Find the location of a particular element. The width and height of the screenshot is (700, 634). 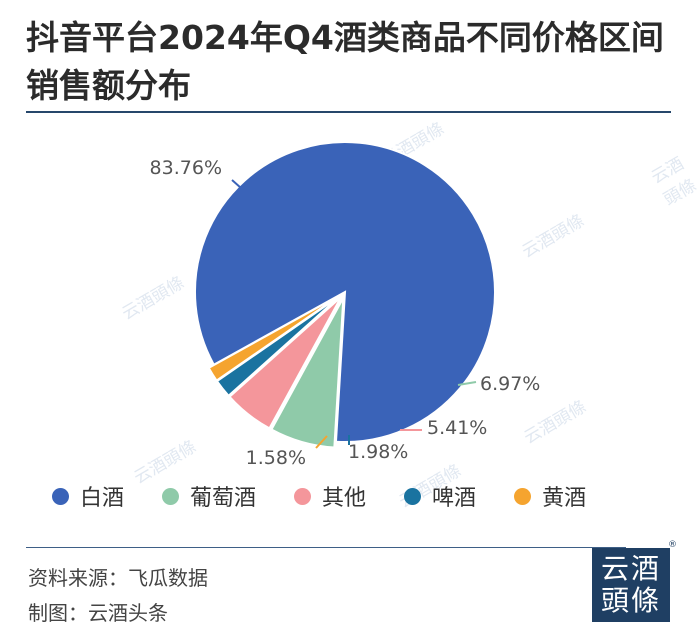

chart-legend: 白酒 葡萄酒 其他 啤酒 黄酒 is located at coordinates (362, 496).